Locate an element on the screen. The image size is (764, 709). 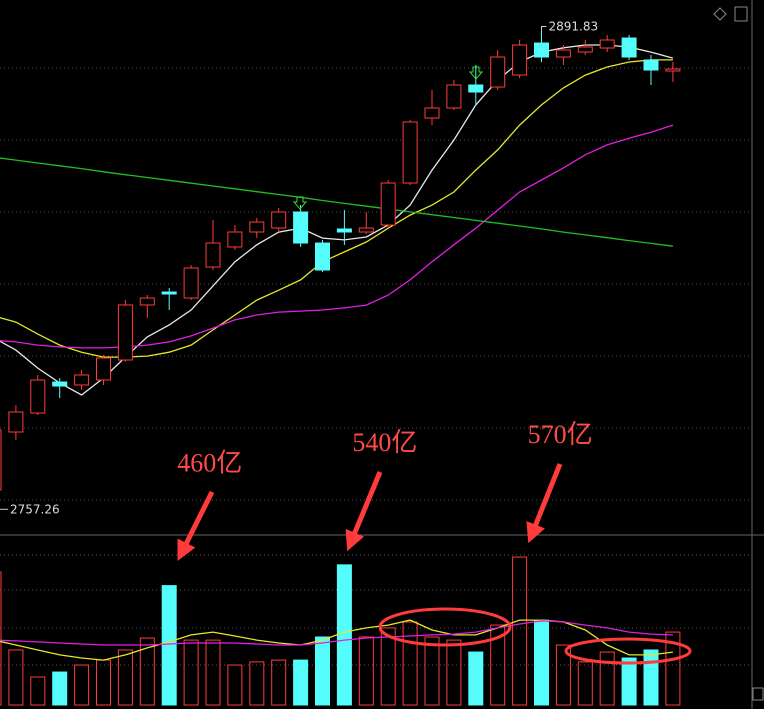
corner-icon is located at coordinates (758, 694).